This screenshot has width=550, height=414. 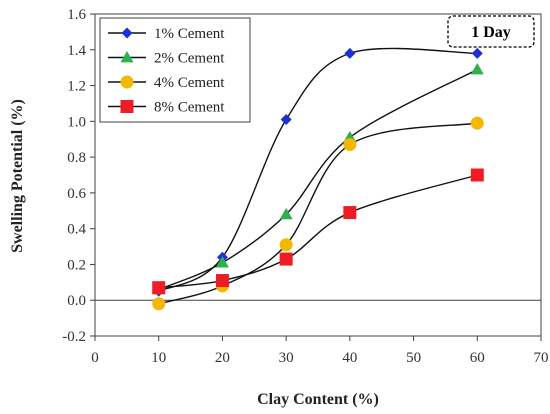 I want to click on y-axis-title: Swelling Potential (%), so click(x=17, y=176).